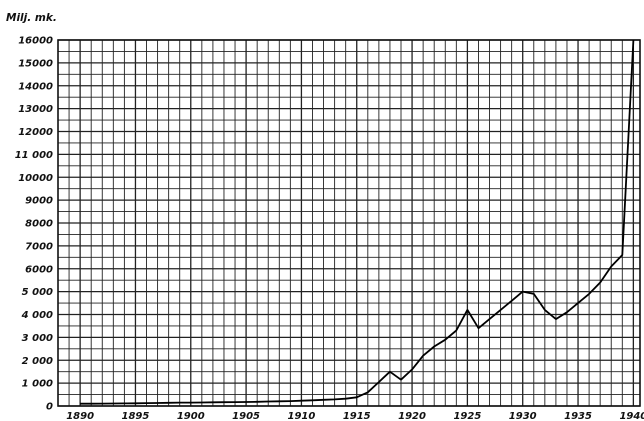 This screenshot has width=644, height=421. What do you see at coordinates (191, 416) in the screenshot?
I see `x-tick-label: 1900` at bounding box center [191, 416].